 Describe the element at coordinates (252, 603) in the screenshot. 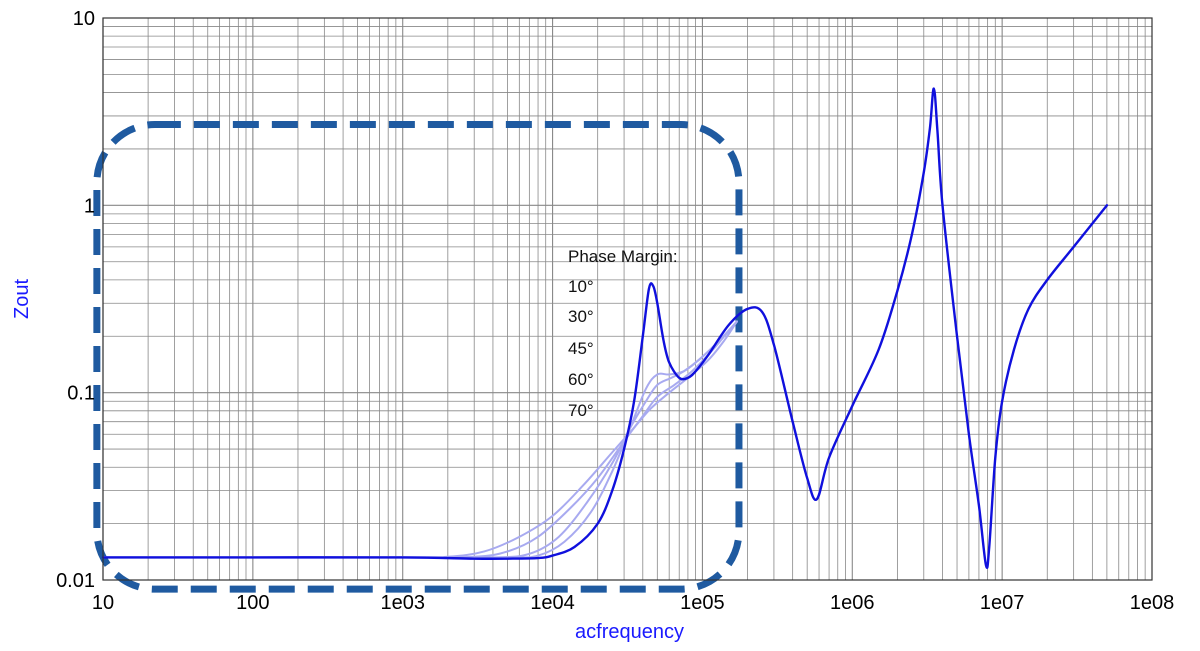

I see `x-tick-label: 100` at that location.